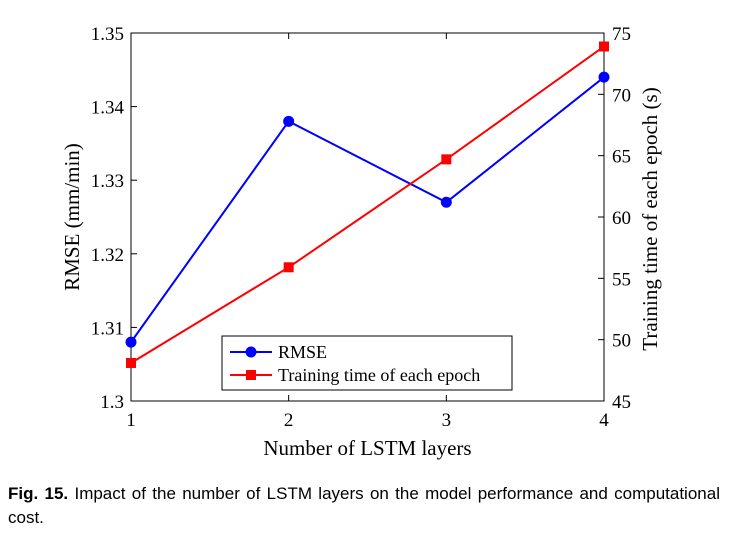 The image size is (755, 541). Describe the element at coordinates (621, 95) in the screenshot. I see `y-right-tick-label: 70` at that location.